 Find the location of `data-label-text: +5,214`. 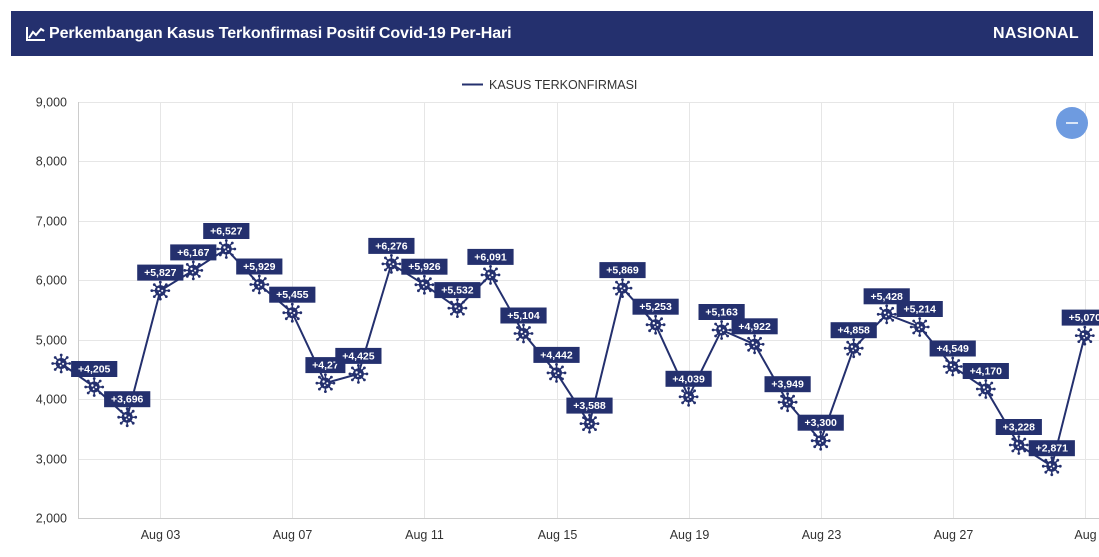

data-label-text: +5,214 is located at coordinates (919, 310).